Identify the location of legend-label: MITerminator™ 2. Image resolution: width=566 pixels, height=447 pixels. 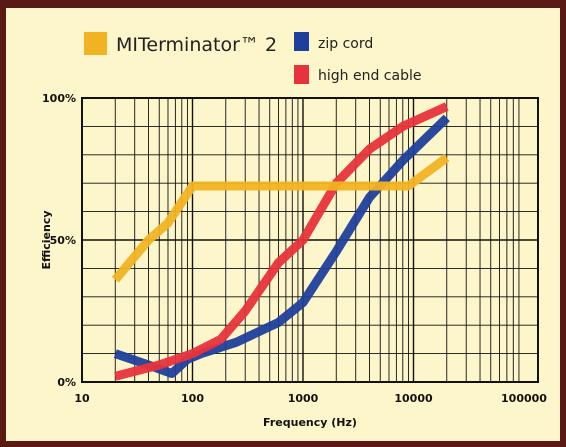
(196, 45).